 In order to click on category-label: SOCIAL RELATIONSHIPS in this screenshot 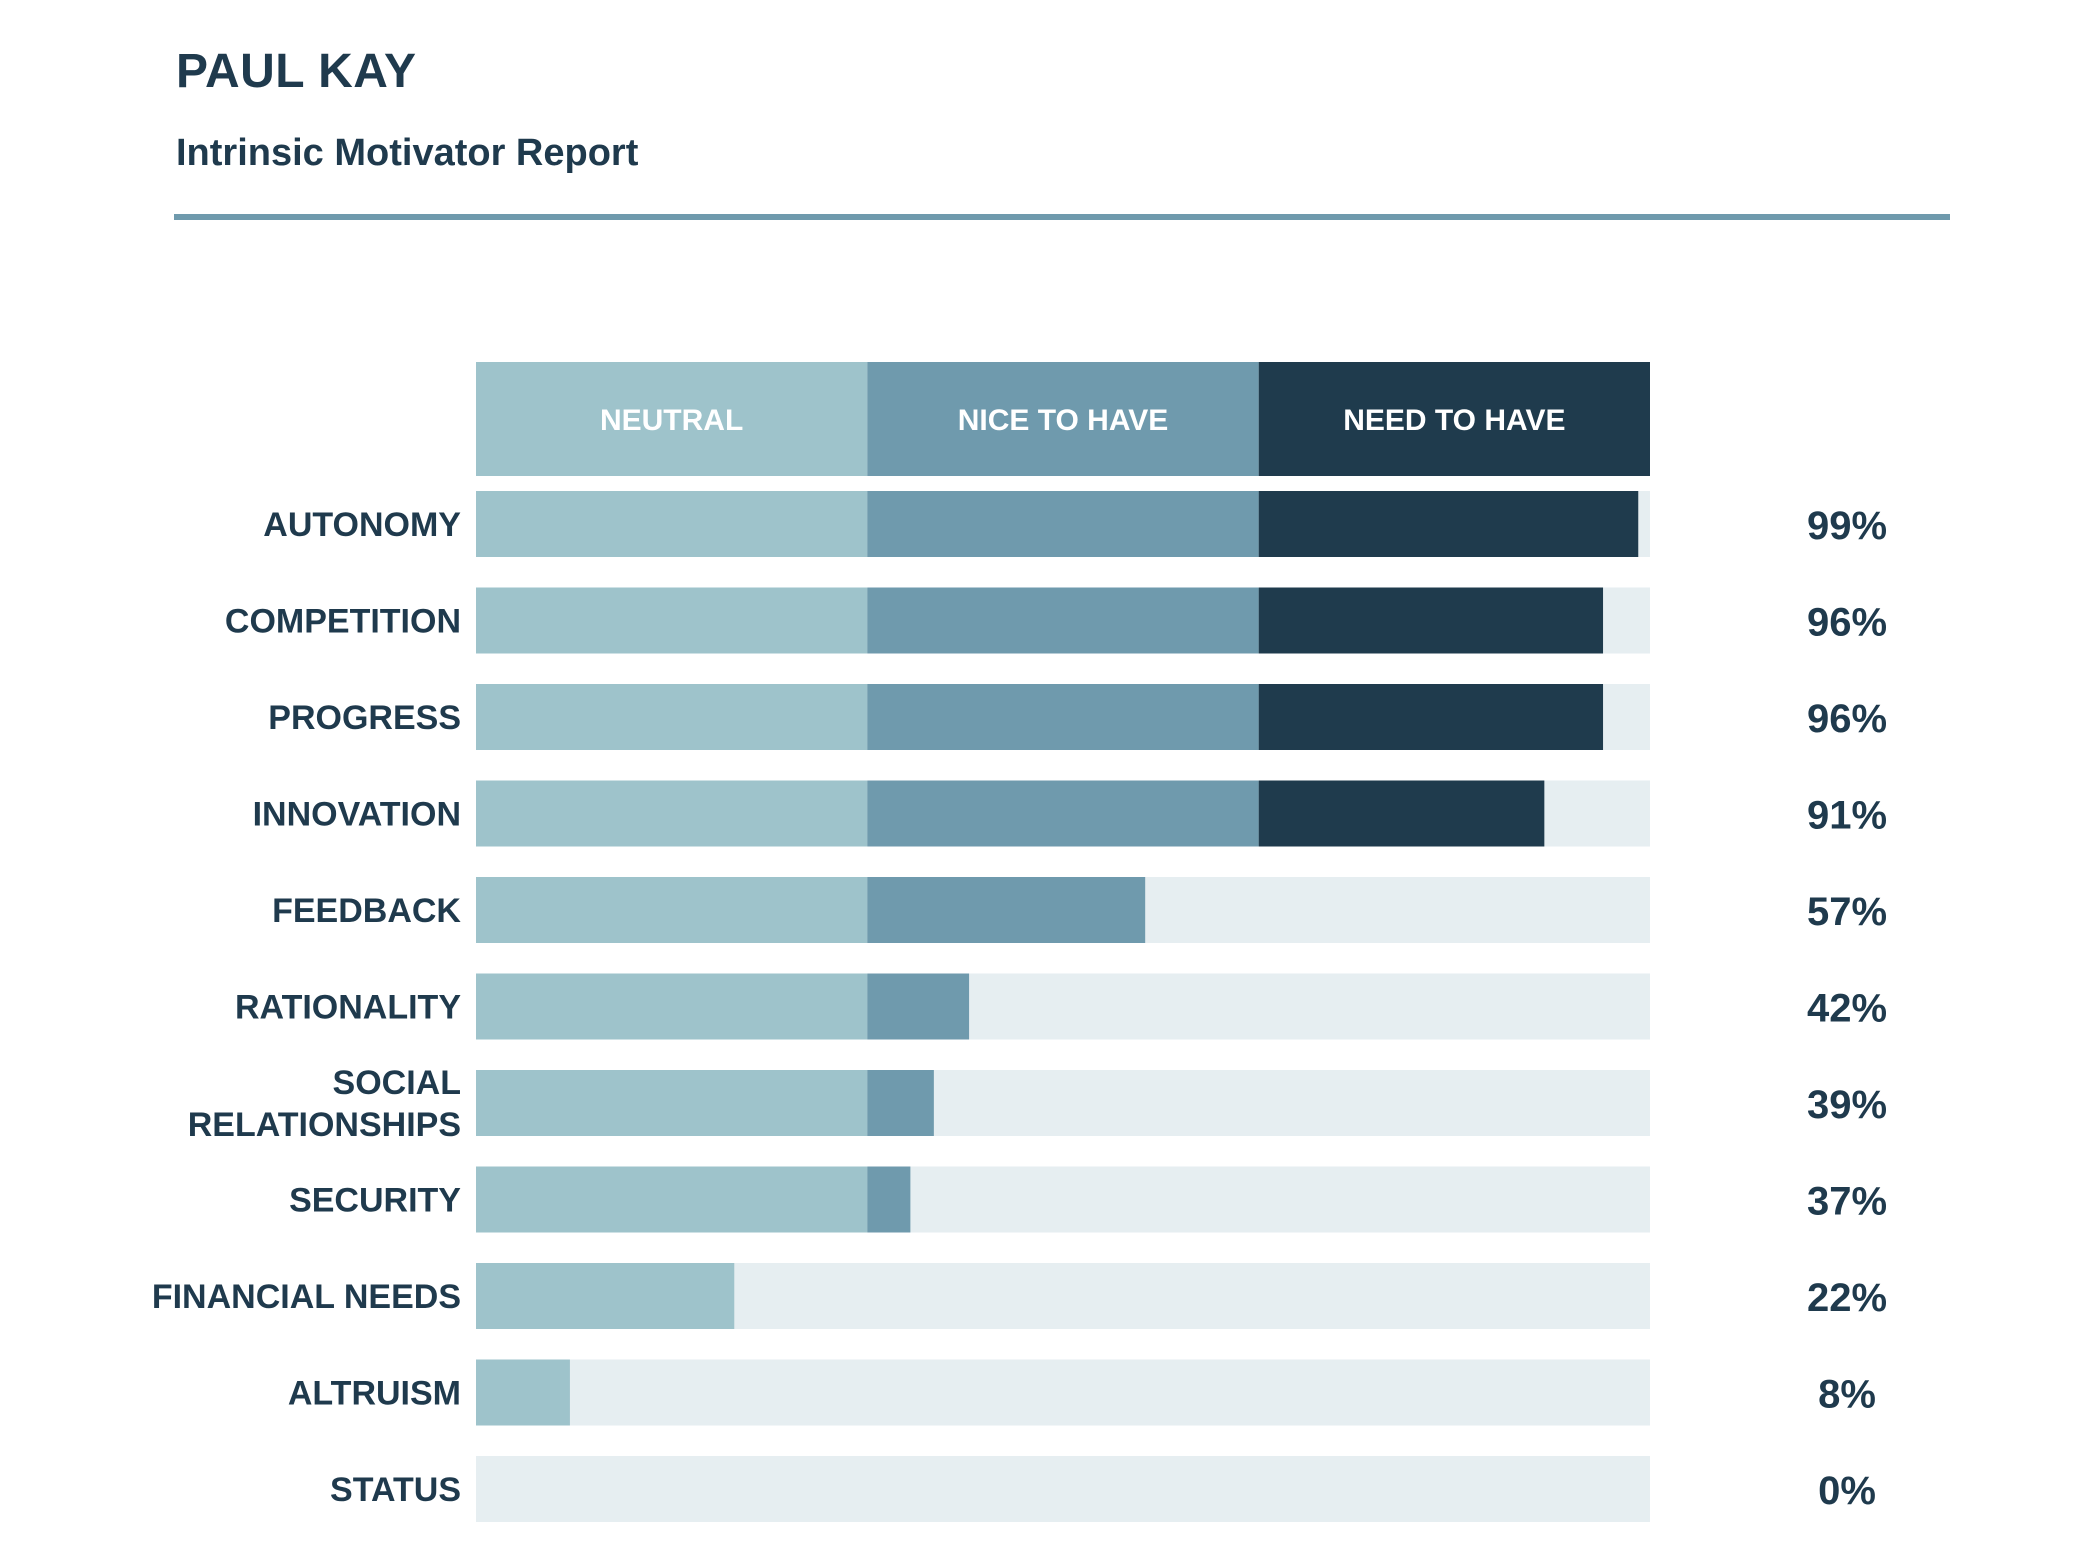, I will do `click(324, 1104)`.